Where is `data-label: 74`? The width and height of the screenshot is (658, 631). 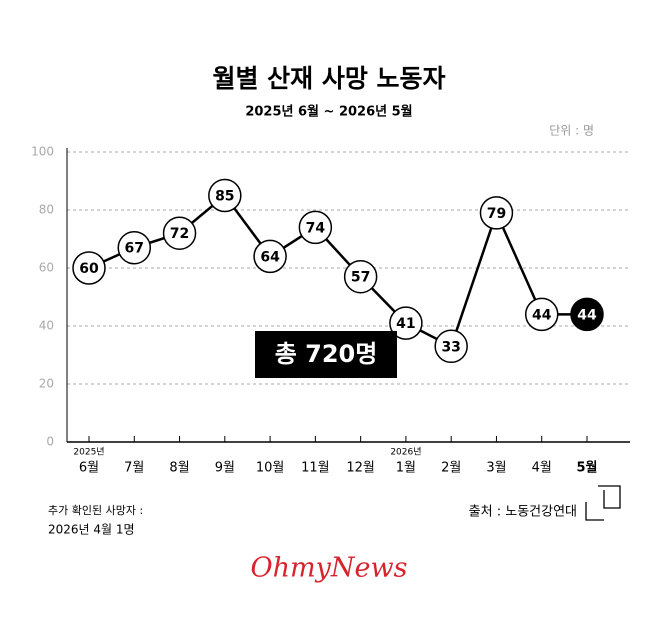 data-label: 74 is located at coordinates (316, 228).